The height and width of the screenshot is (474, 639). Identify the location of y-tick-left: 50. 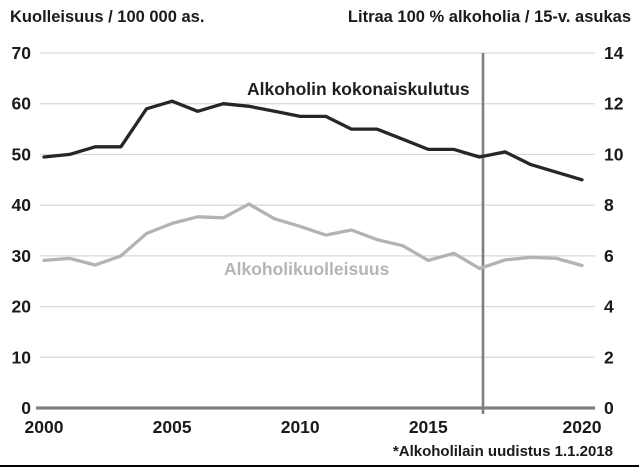
(22, 154).